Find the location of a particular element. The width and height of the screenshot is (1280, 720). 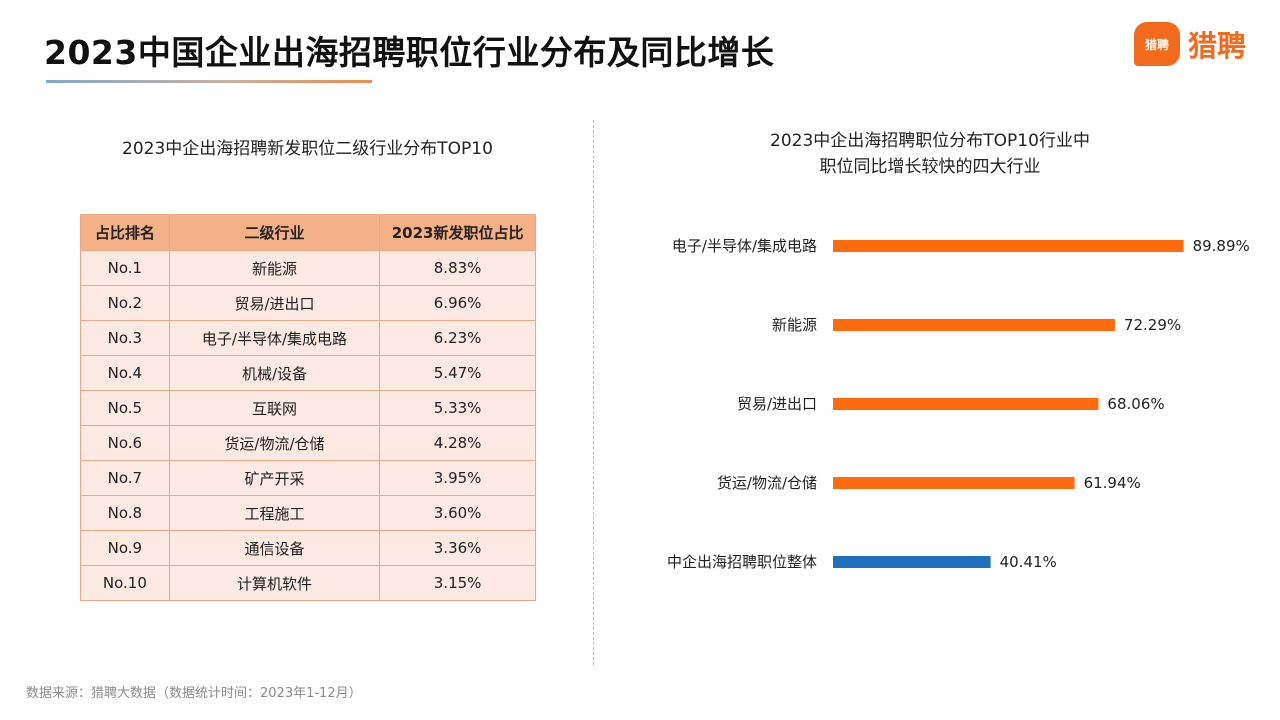

table-row: No.5 互联网 5.33% is located at coordinates (308, 408).